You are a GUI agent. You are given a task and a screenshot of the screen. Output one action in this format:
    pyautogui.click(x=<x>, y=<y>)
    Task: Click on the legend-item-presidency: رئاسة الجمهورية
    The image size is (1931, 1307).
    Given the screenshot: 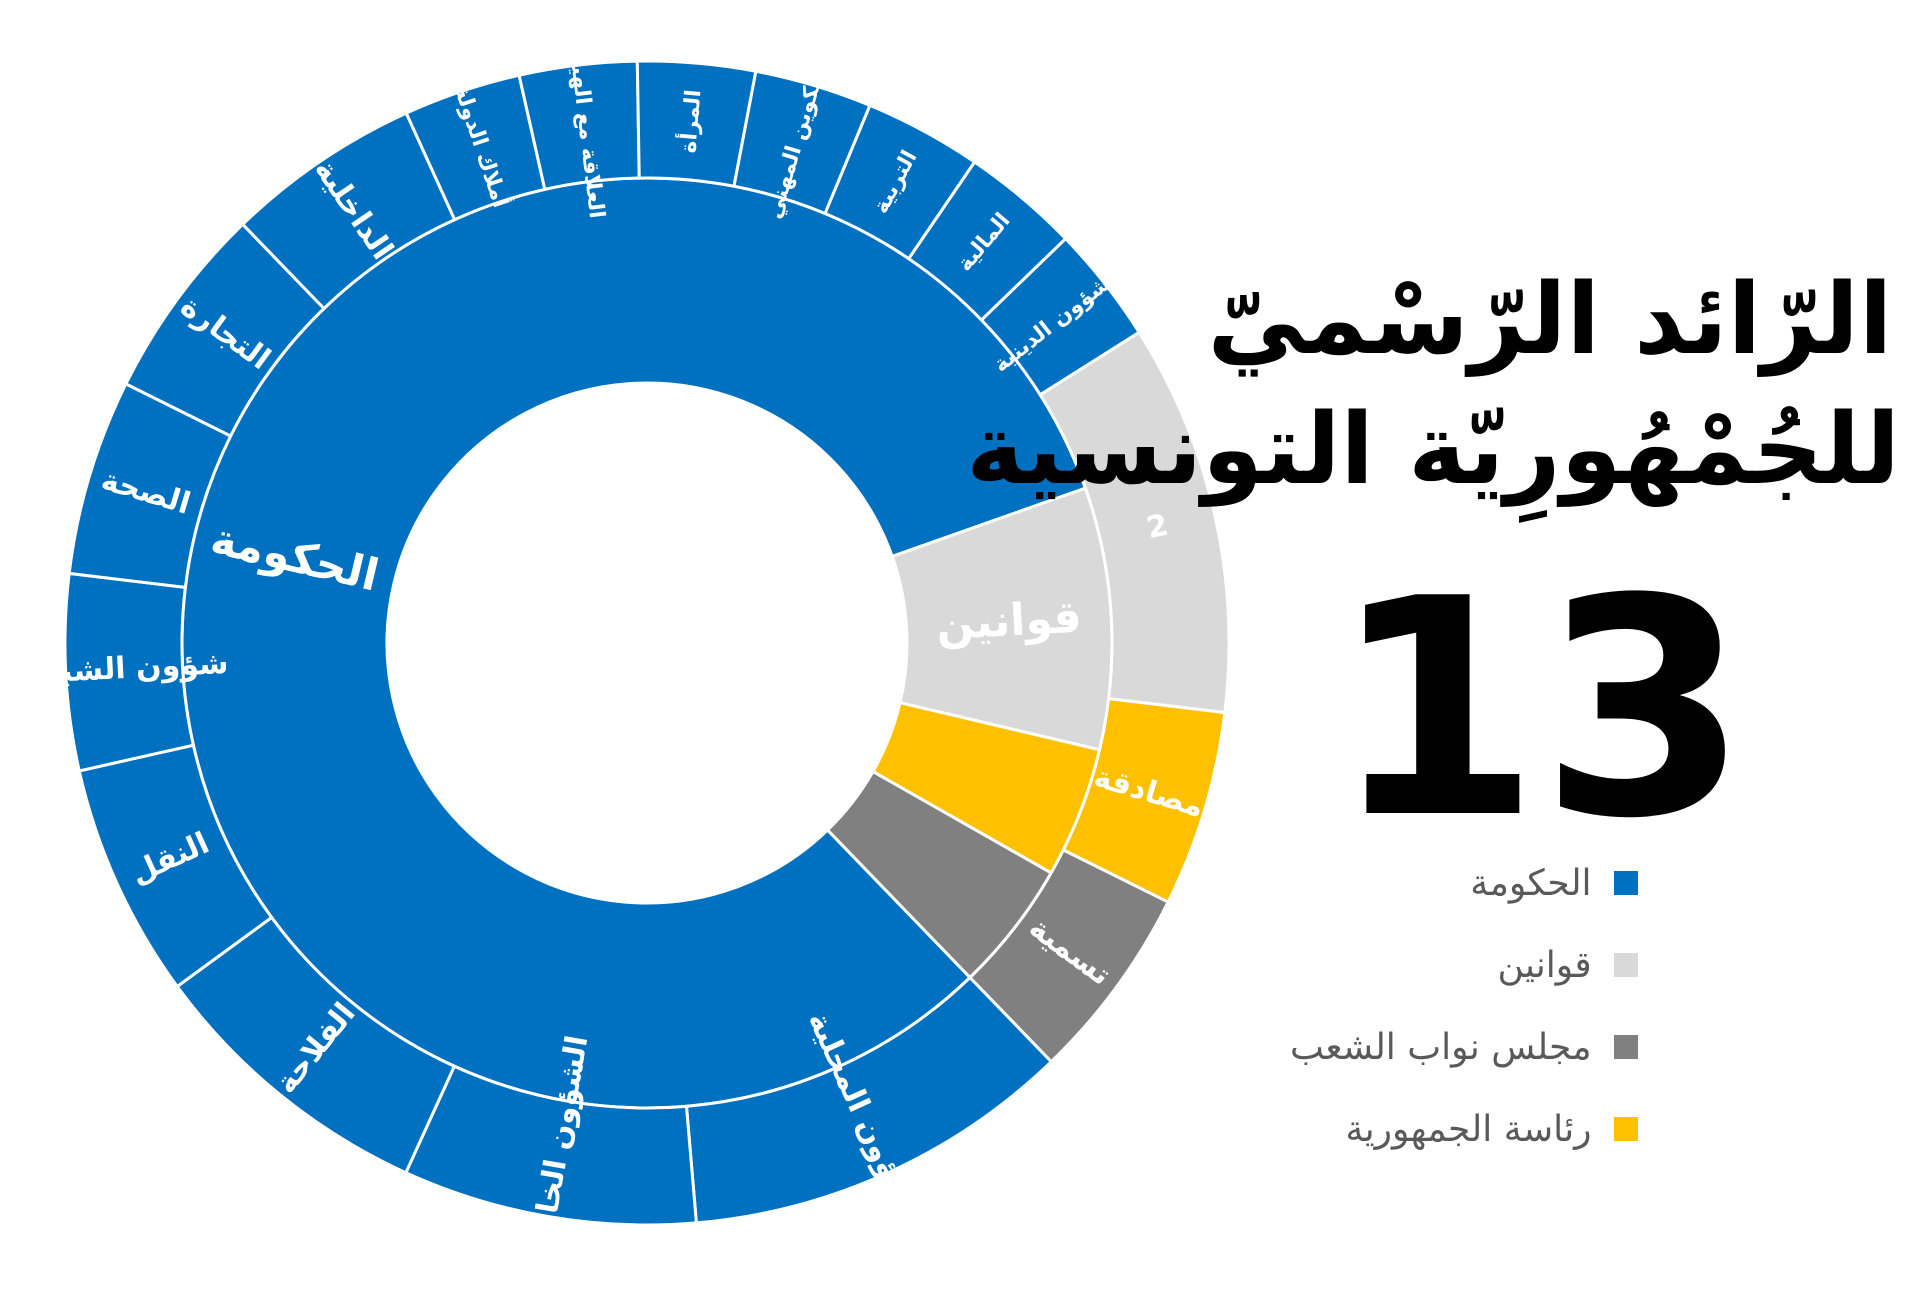 What is the action you would take?
    pyautogui.click(x=1464, y=1129)
    